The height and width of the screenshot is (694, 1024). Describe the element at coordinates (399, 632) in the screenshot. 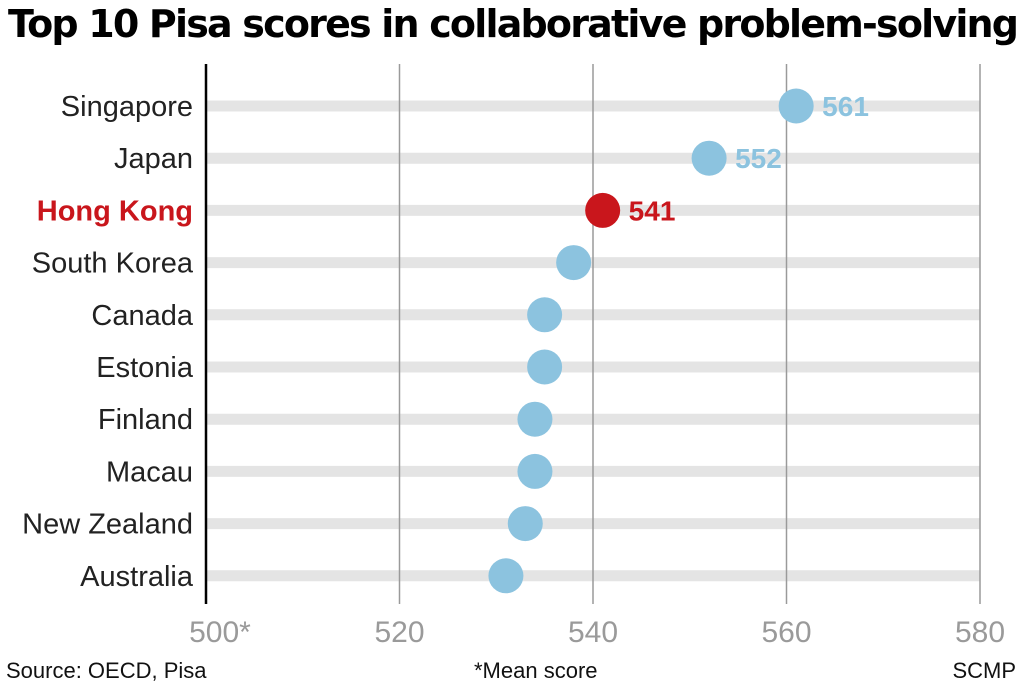

I see `x-tick-label: 520` at that location.